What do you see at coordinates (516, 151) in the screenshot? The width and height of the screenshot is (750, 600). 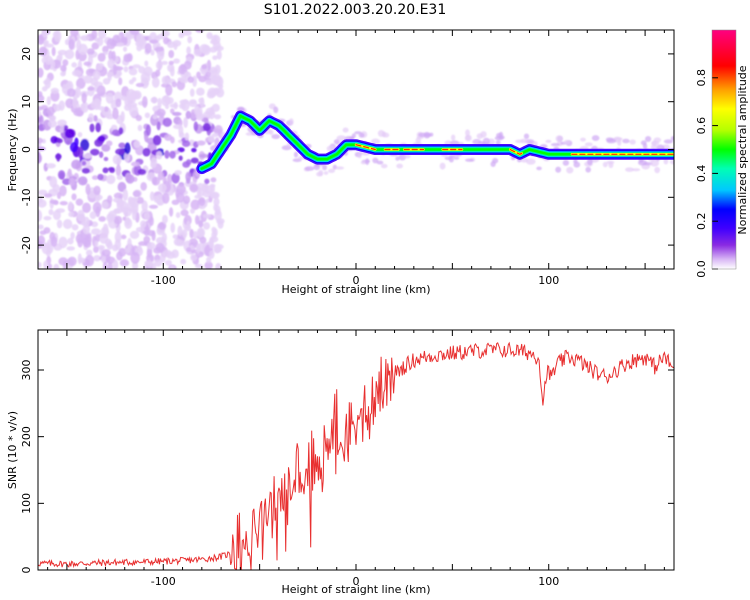 I see `ridge-peak-core` at bounding box center [516, 151].